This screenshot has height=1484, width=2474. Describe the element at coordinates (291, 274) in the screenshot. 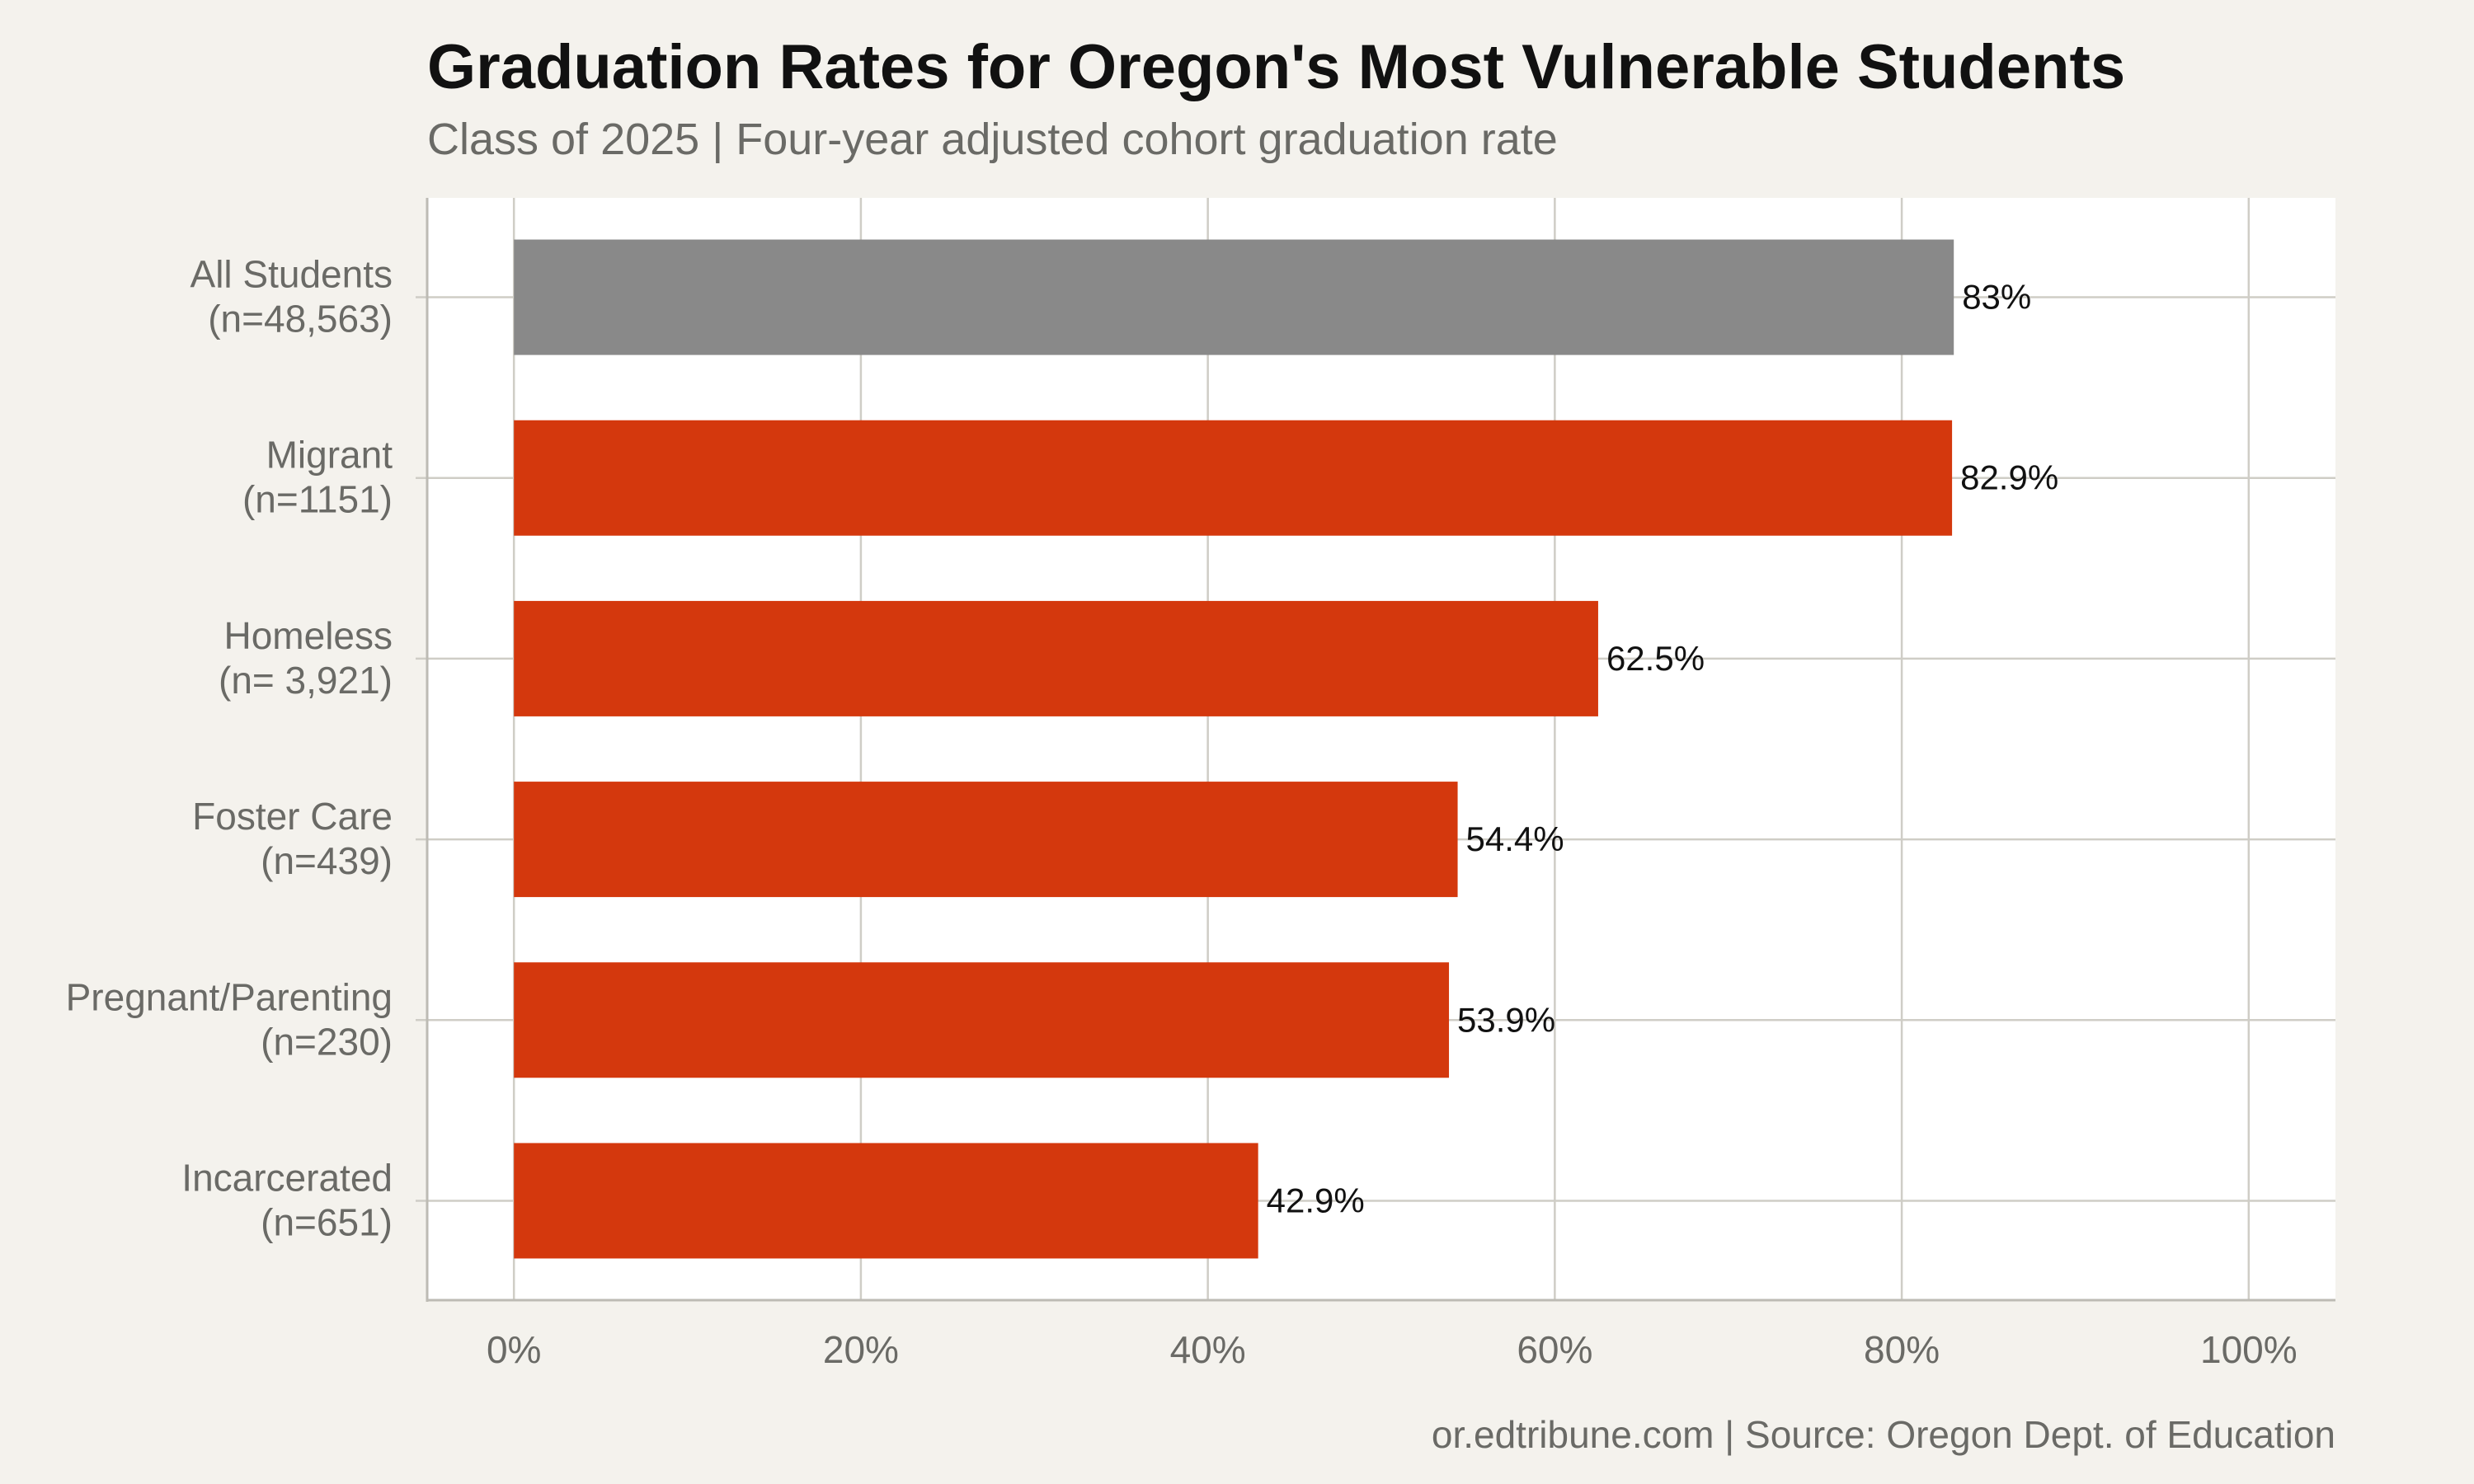

I see `category-name: All Students` at that location.